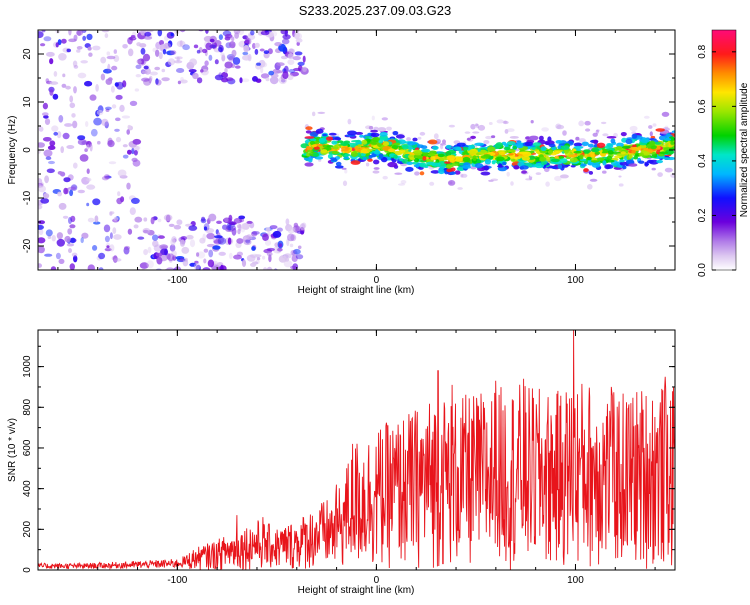  Describe the element at coordinates (702, 270) in the screenshot. I see `colorbar-tick-label: 0.0` at that location.